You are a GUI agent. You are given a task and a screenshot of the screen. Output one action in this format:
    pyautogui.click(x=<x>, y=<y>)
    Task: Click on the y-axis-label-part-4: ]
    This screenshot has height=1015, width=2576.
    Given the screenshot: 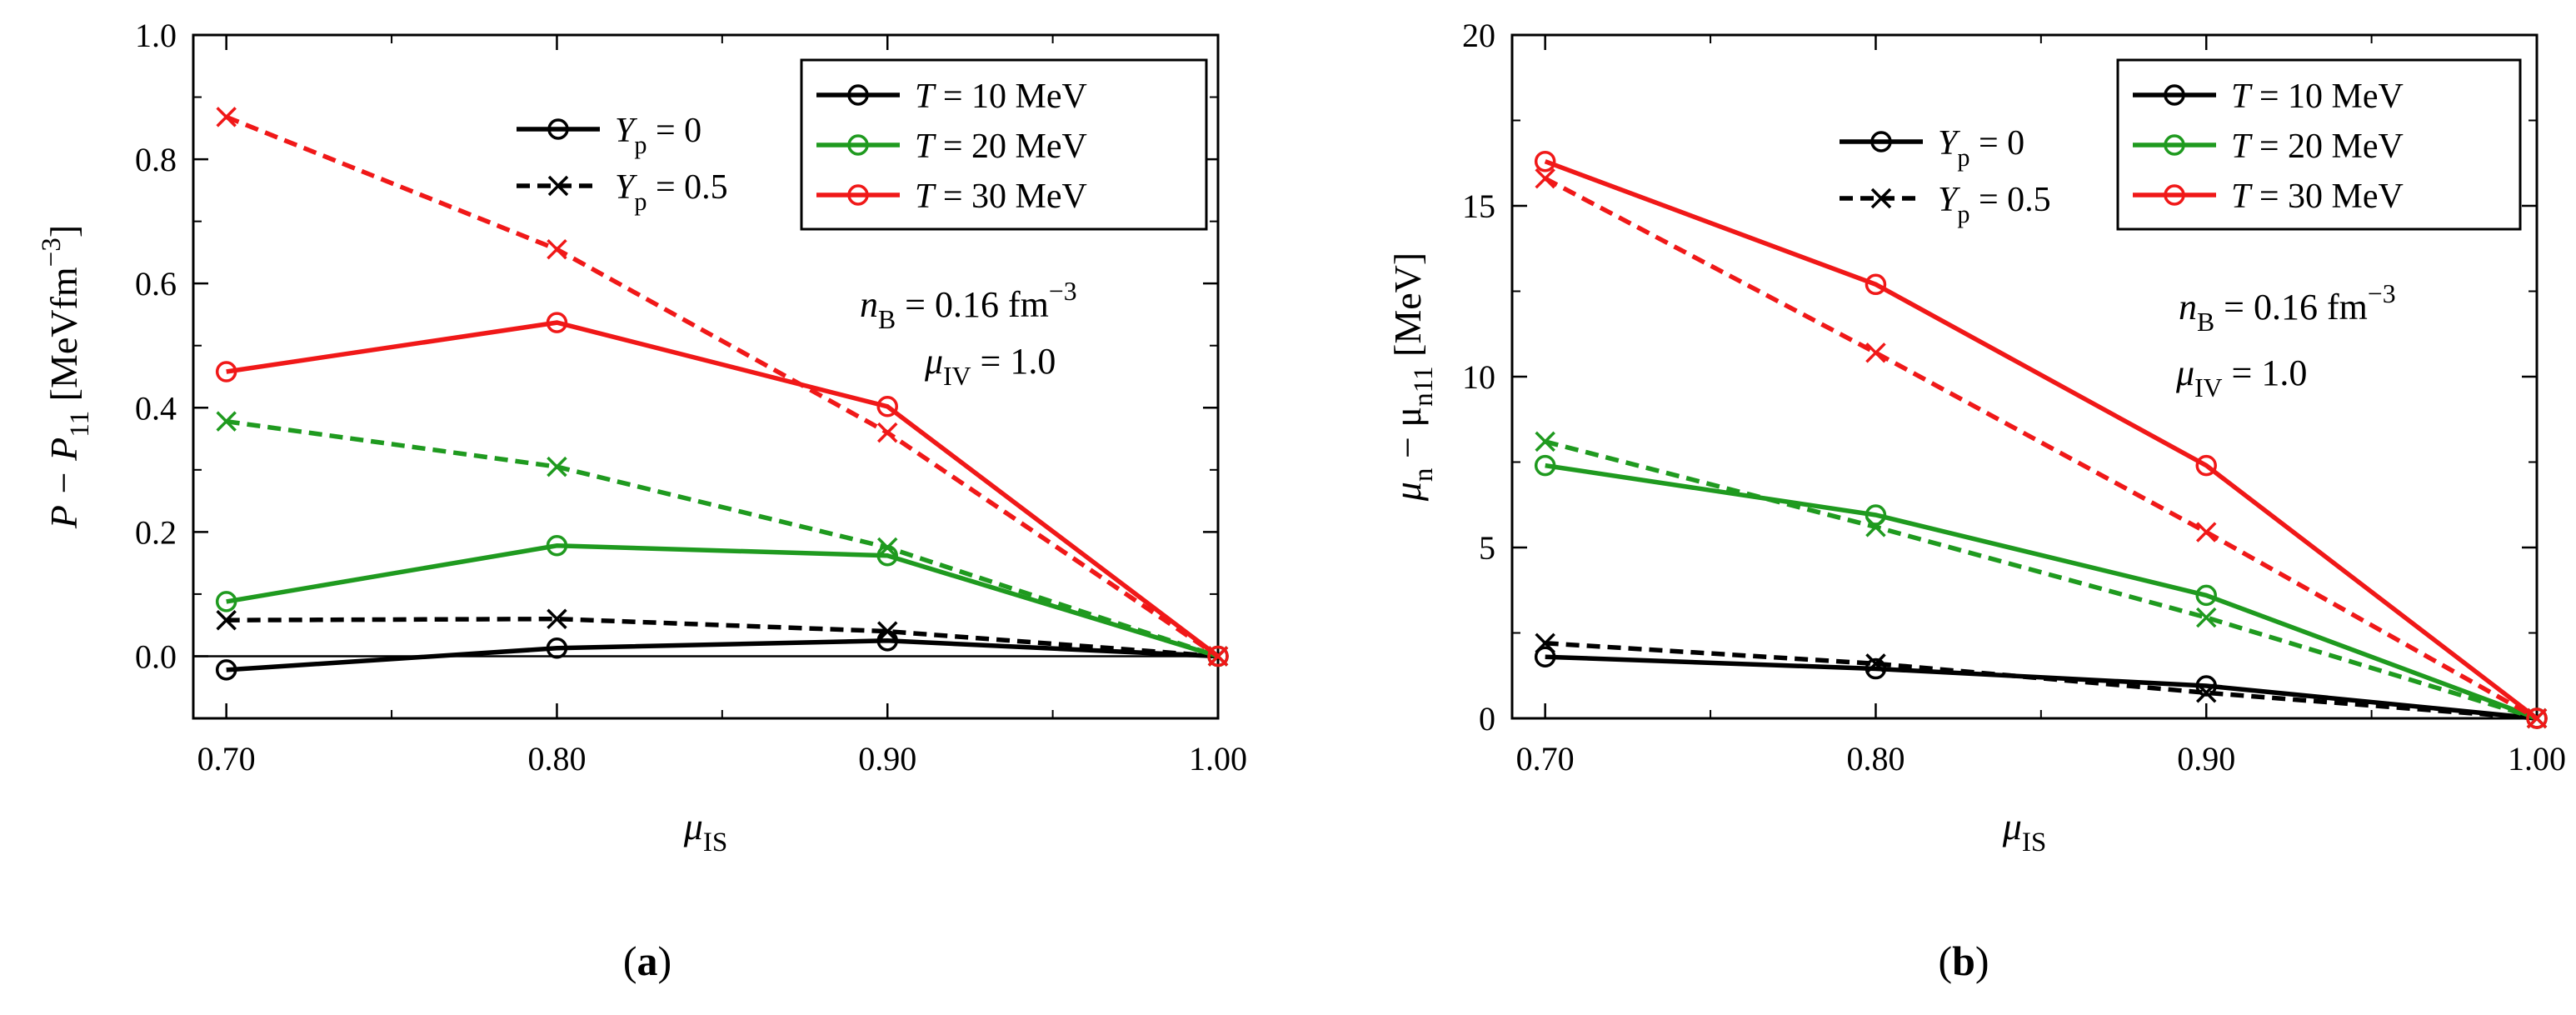 What is the action you would take?
    pyautogui.click(x=63, y=232)
    